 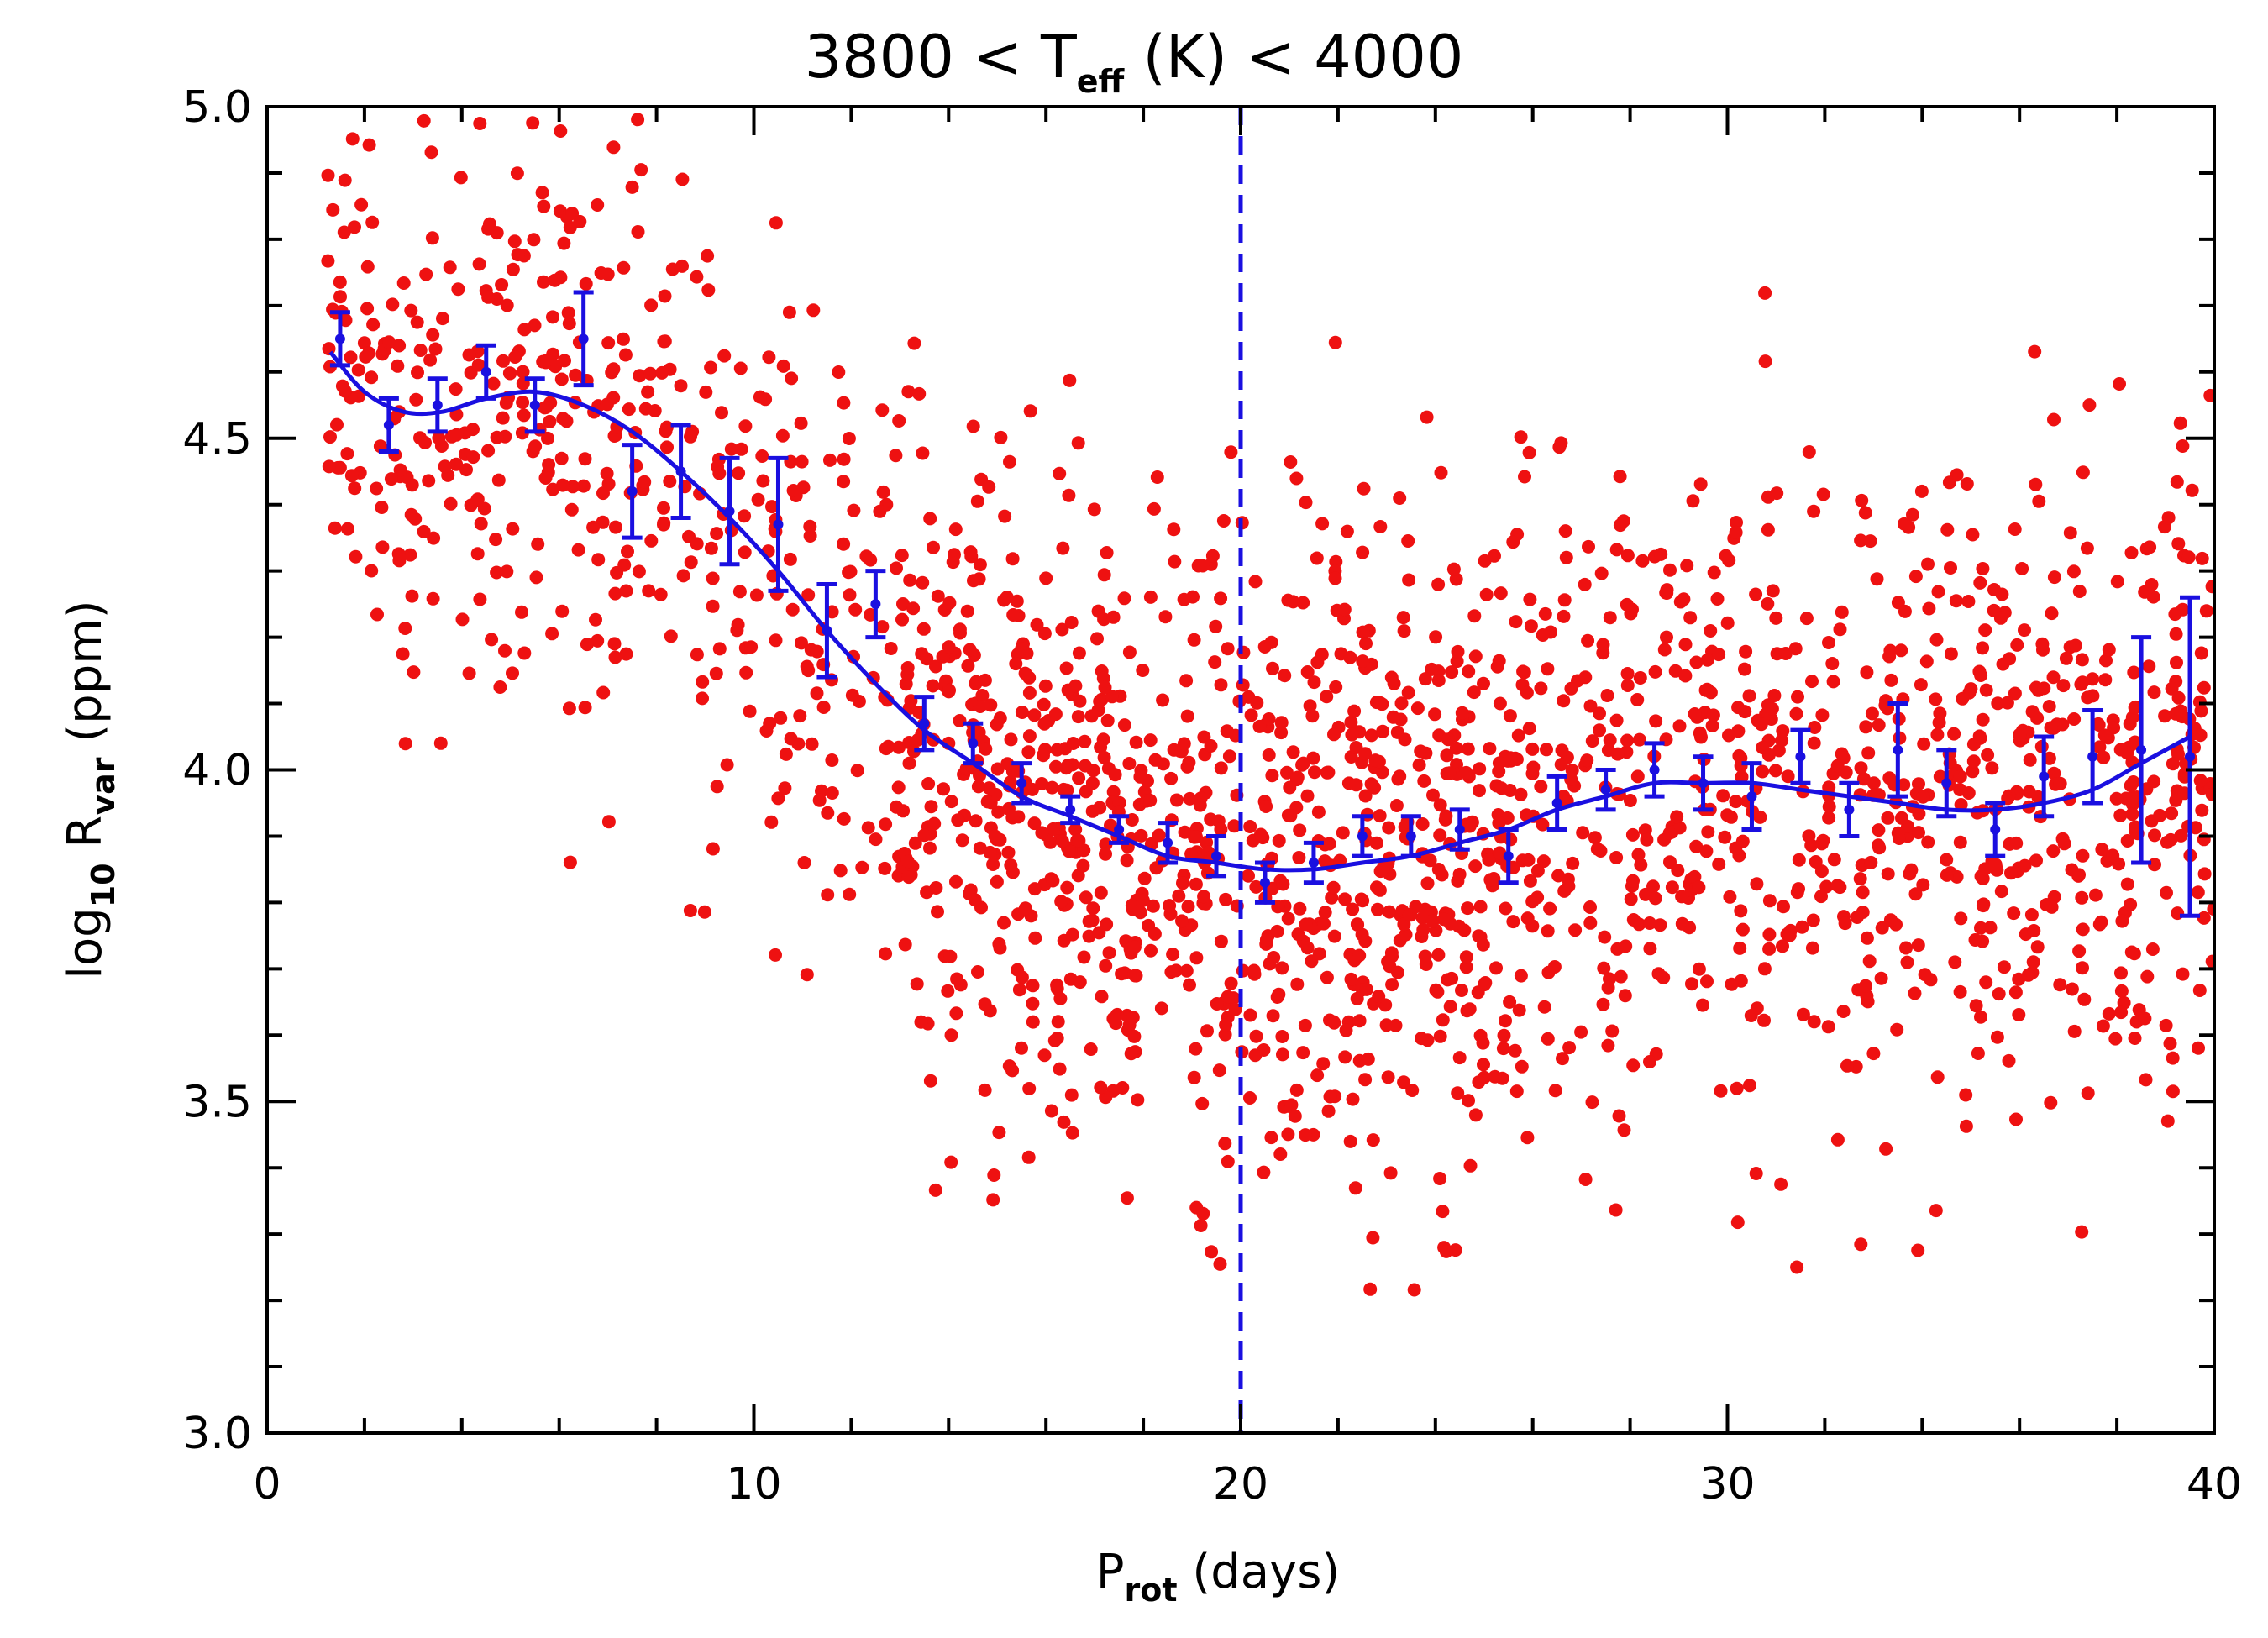 I want to click on bin-mean-marker, so click(x=680, y=471).